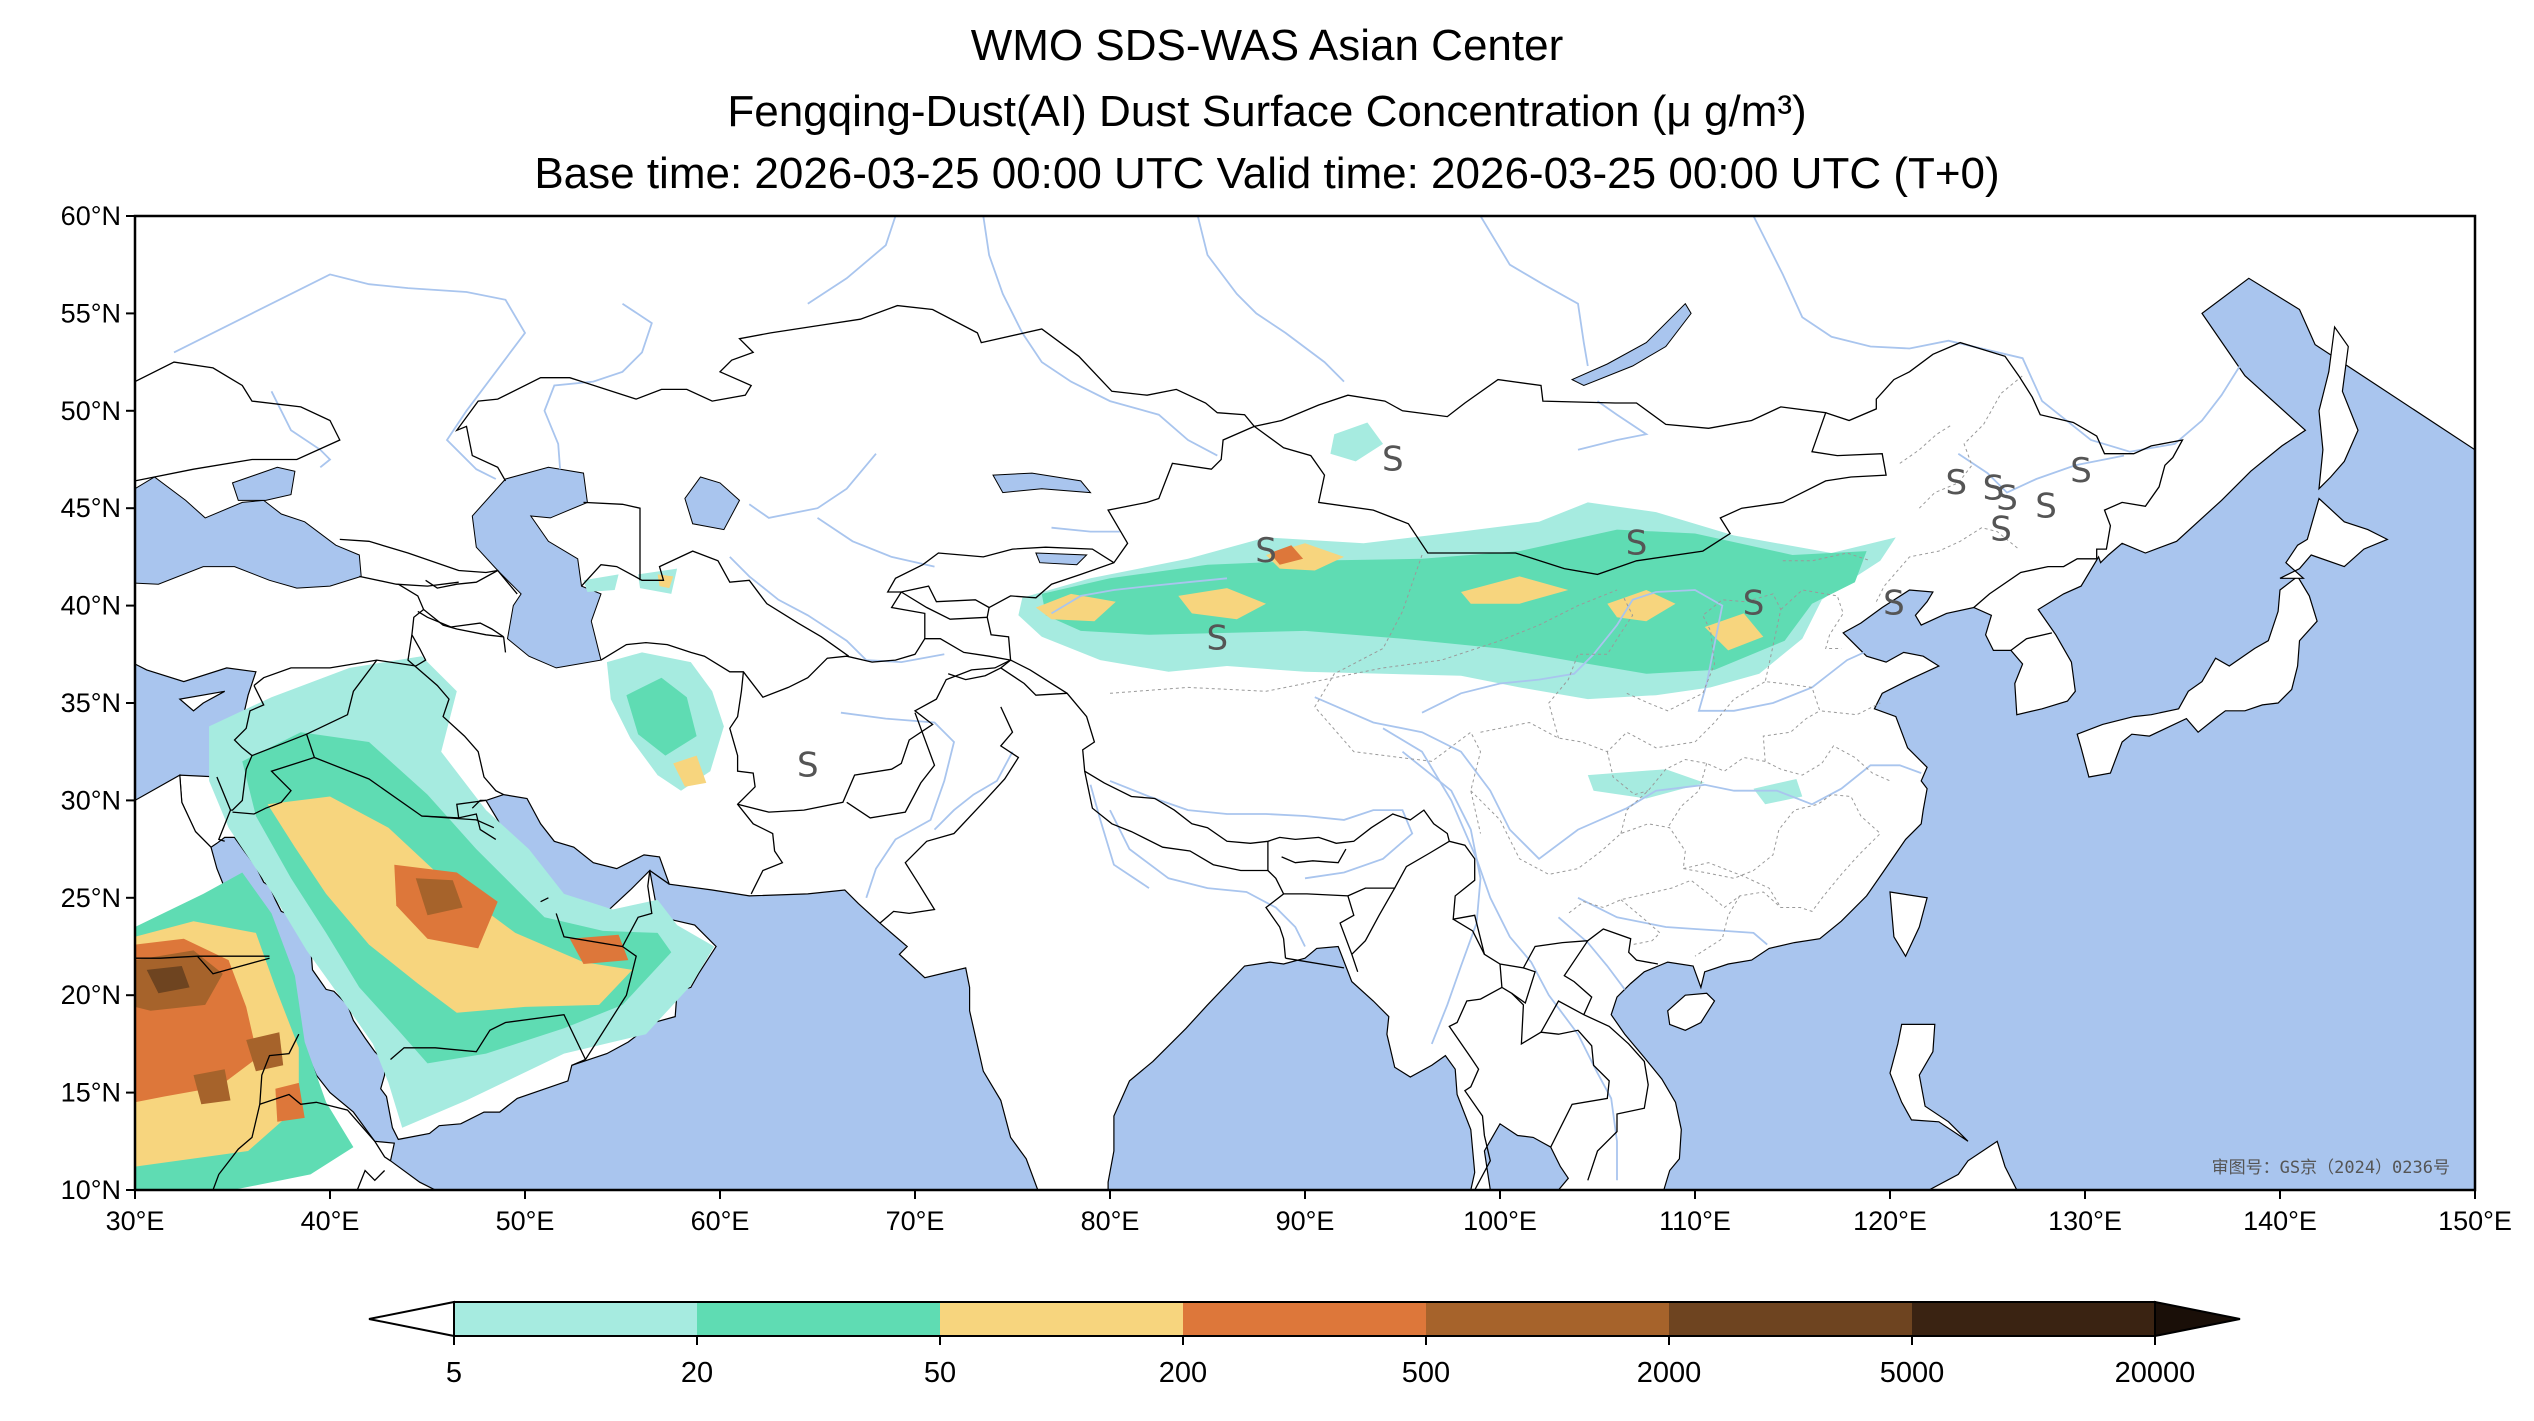 Image resolution: width=2534 pixels, height=1421 pixels. What do you see at coordinates (2280, 1221) in the screenshot?
I see `lon-tick-label: 140°E` at bounding box center [2280, 1221].